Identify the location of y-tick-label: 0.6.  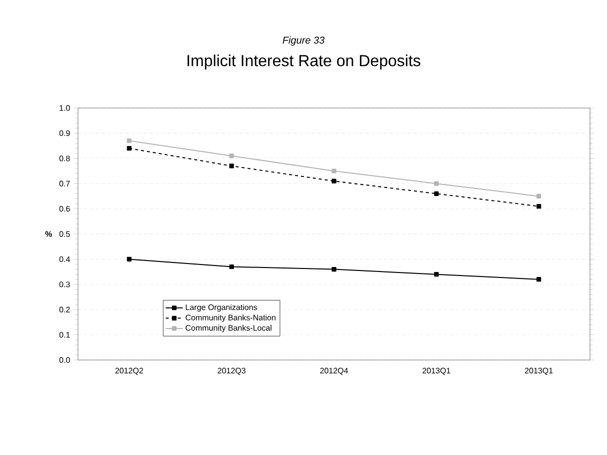
(64, 209).